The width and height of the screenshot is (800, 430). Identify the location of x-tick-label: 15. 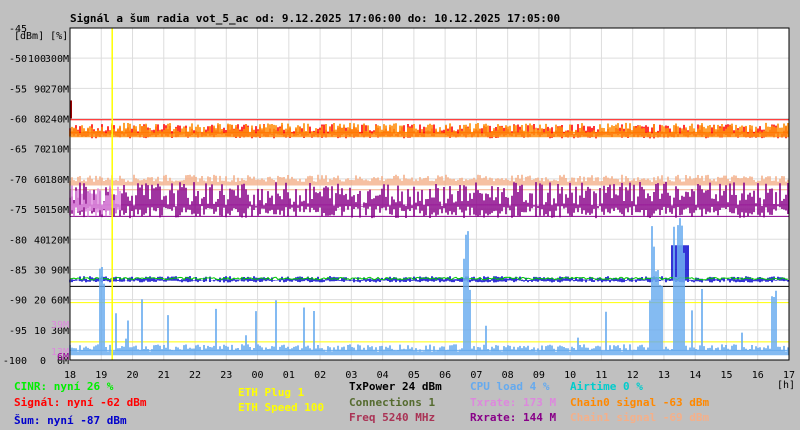
(726, 375).